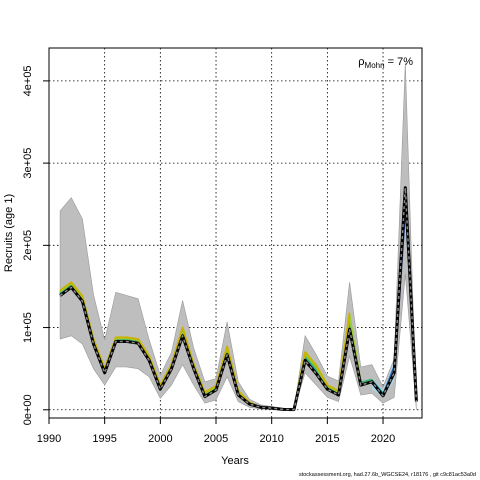 The width and height of the screenshot is (480, 480). What do you see at coordinates (216, 431) in the screenshot?
I see `x-axis: 1990 1995 2000 2005 2010 2015 2020` at bounding box center [216, 431].